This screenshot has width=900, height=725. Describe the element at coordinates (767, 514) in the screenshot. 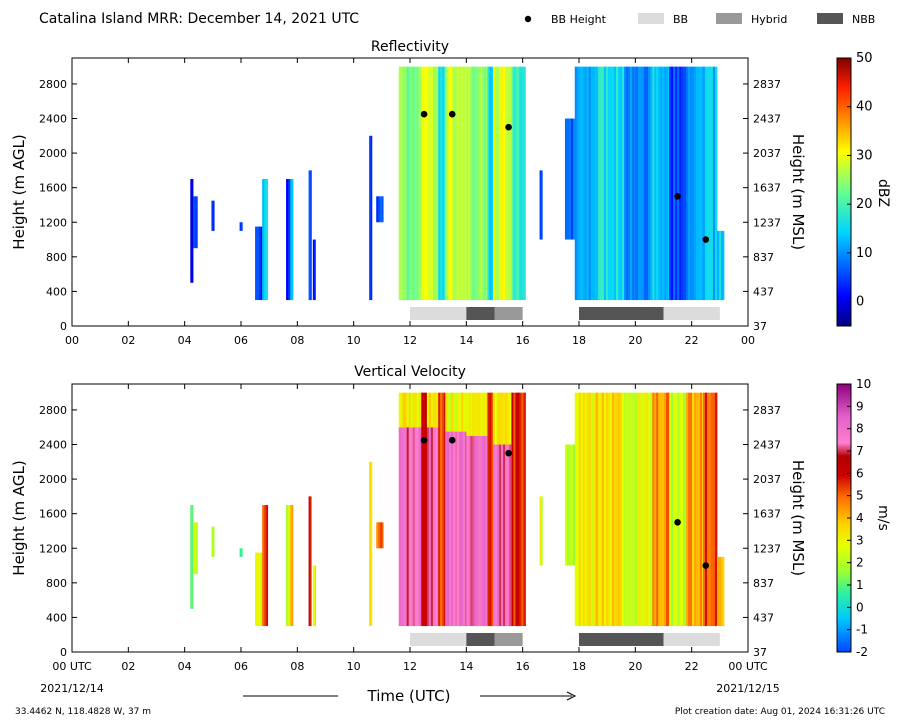

I see `y-right-tick-label: 1637` at that location.